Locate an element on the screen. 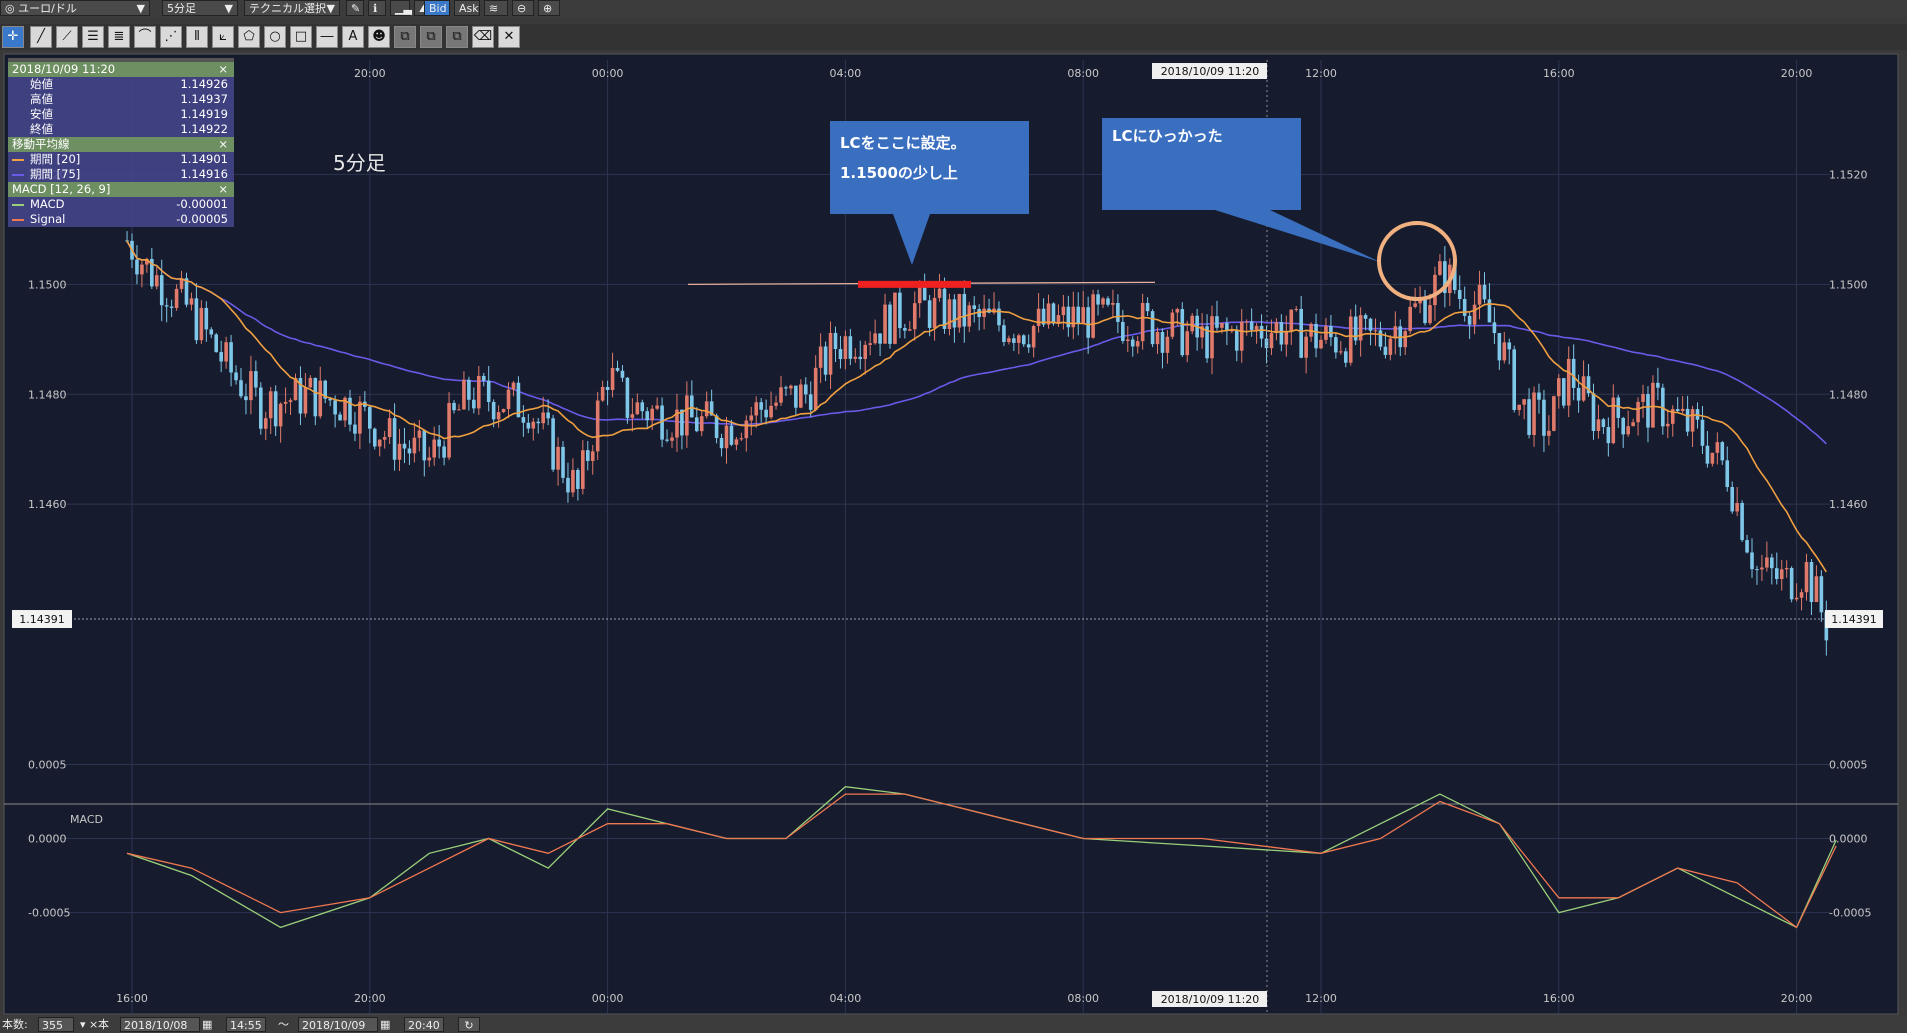  ask-button: Ask is located at coordinates (467, 8).